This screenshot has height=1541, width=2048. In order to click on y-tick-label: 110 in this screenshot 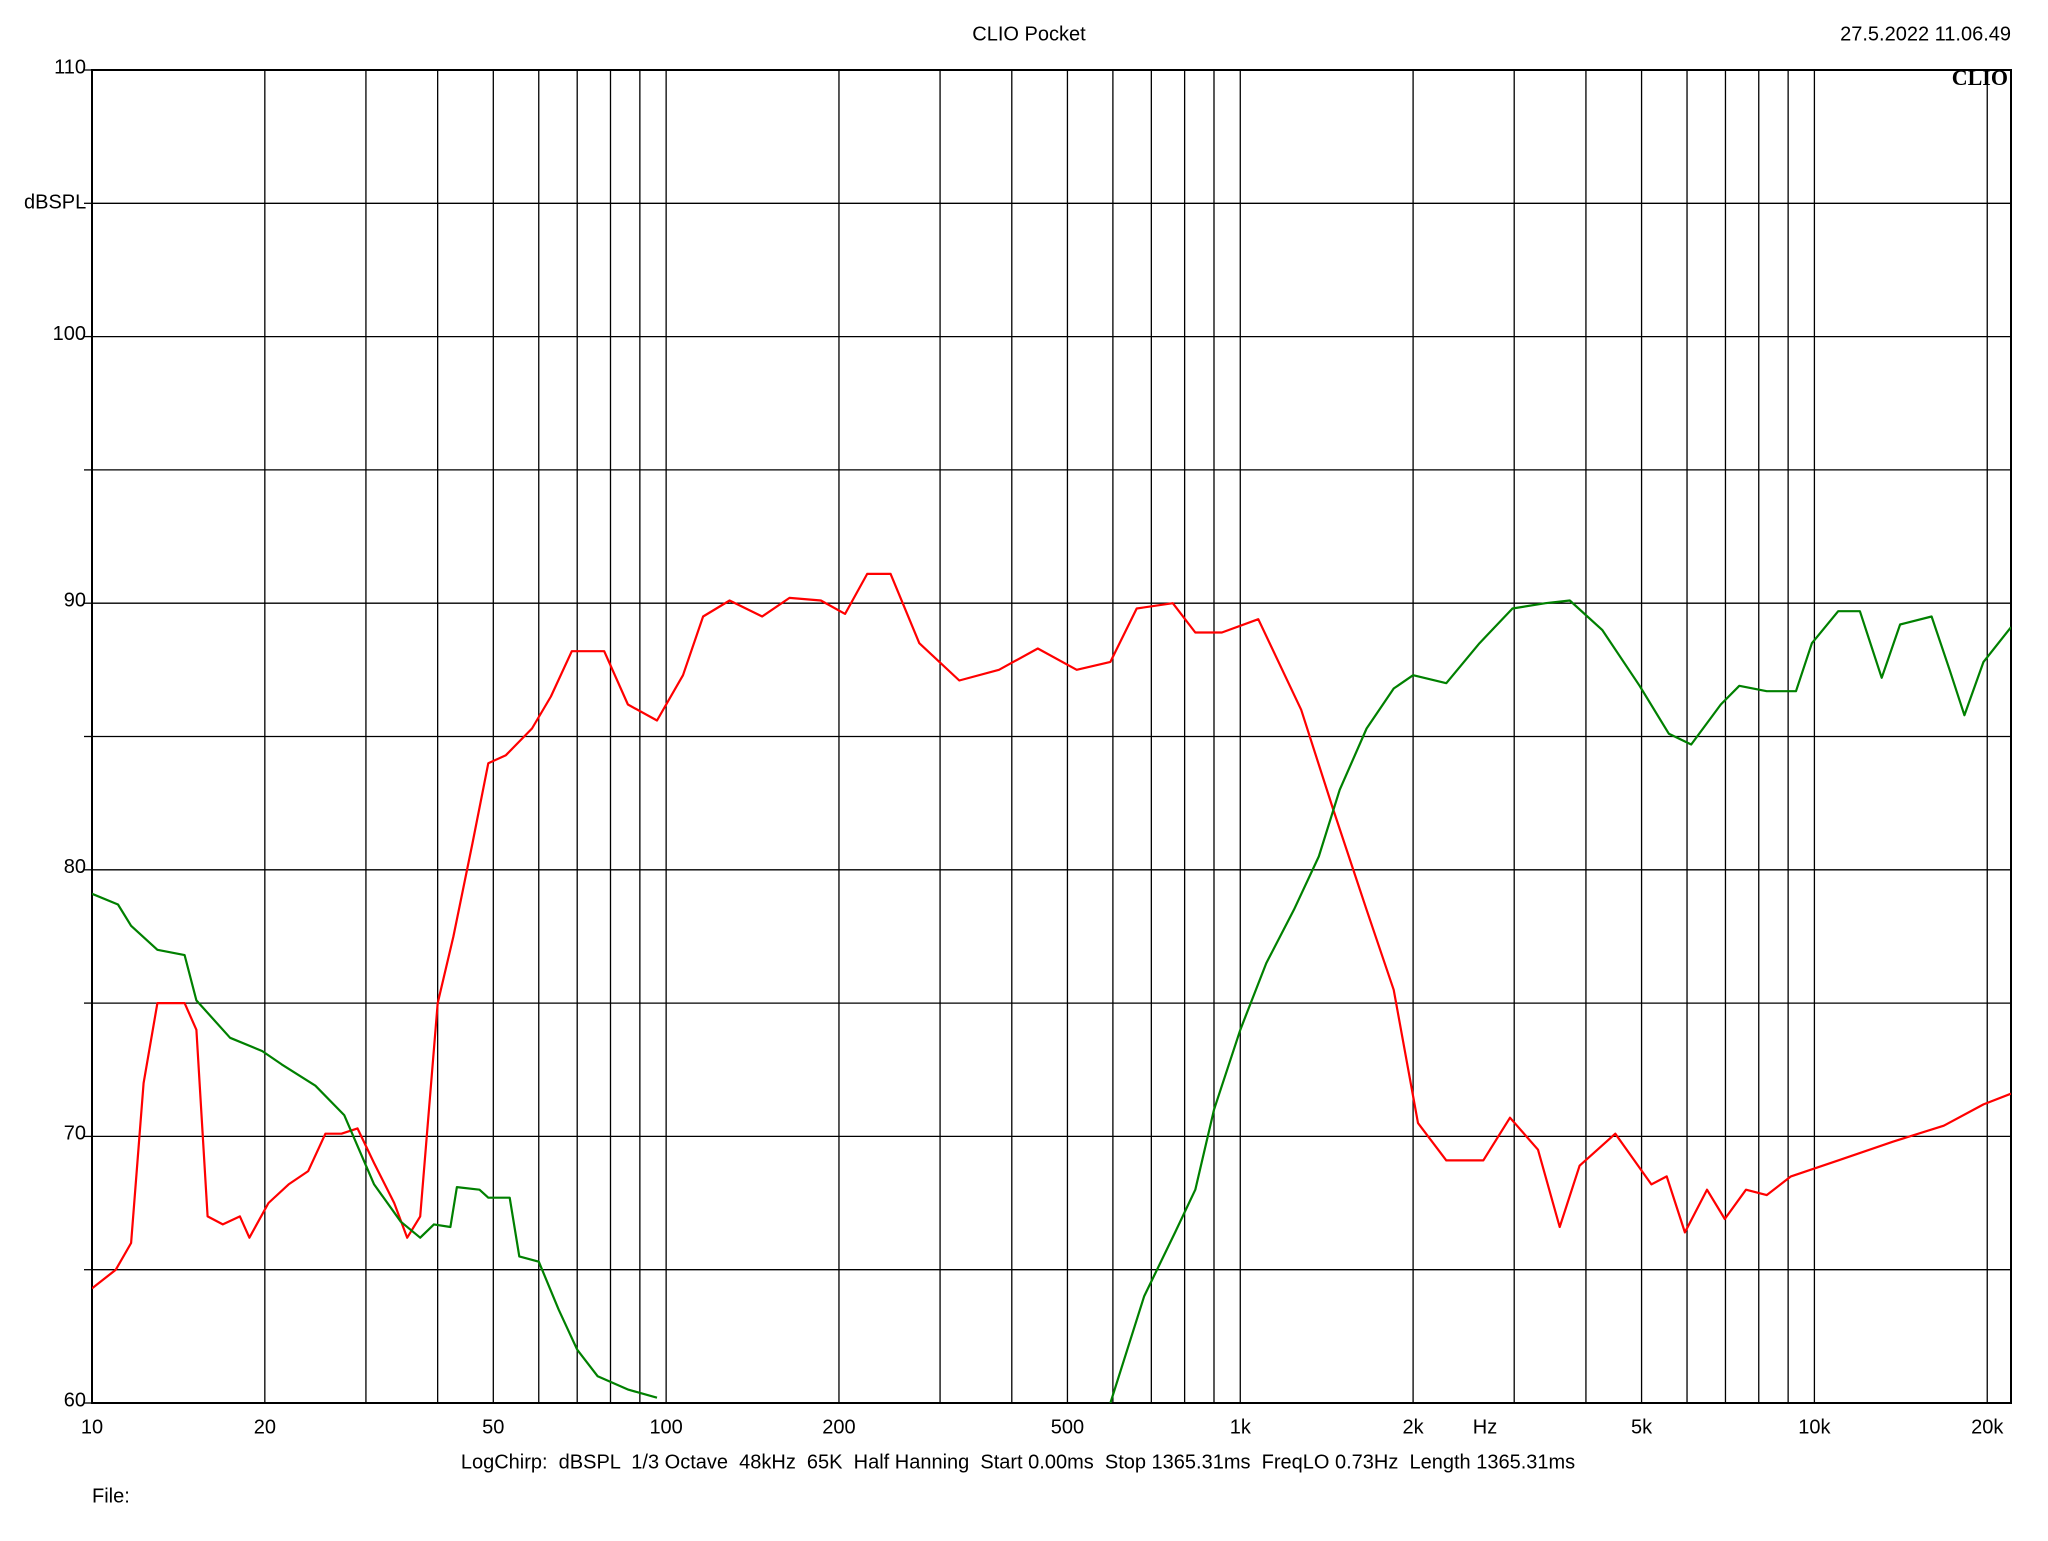, I will do `click(70, 67)`.